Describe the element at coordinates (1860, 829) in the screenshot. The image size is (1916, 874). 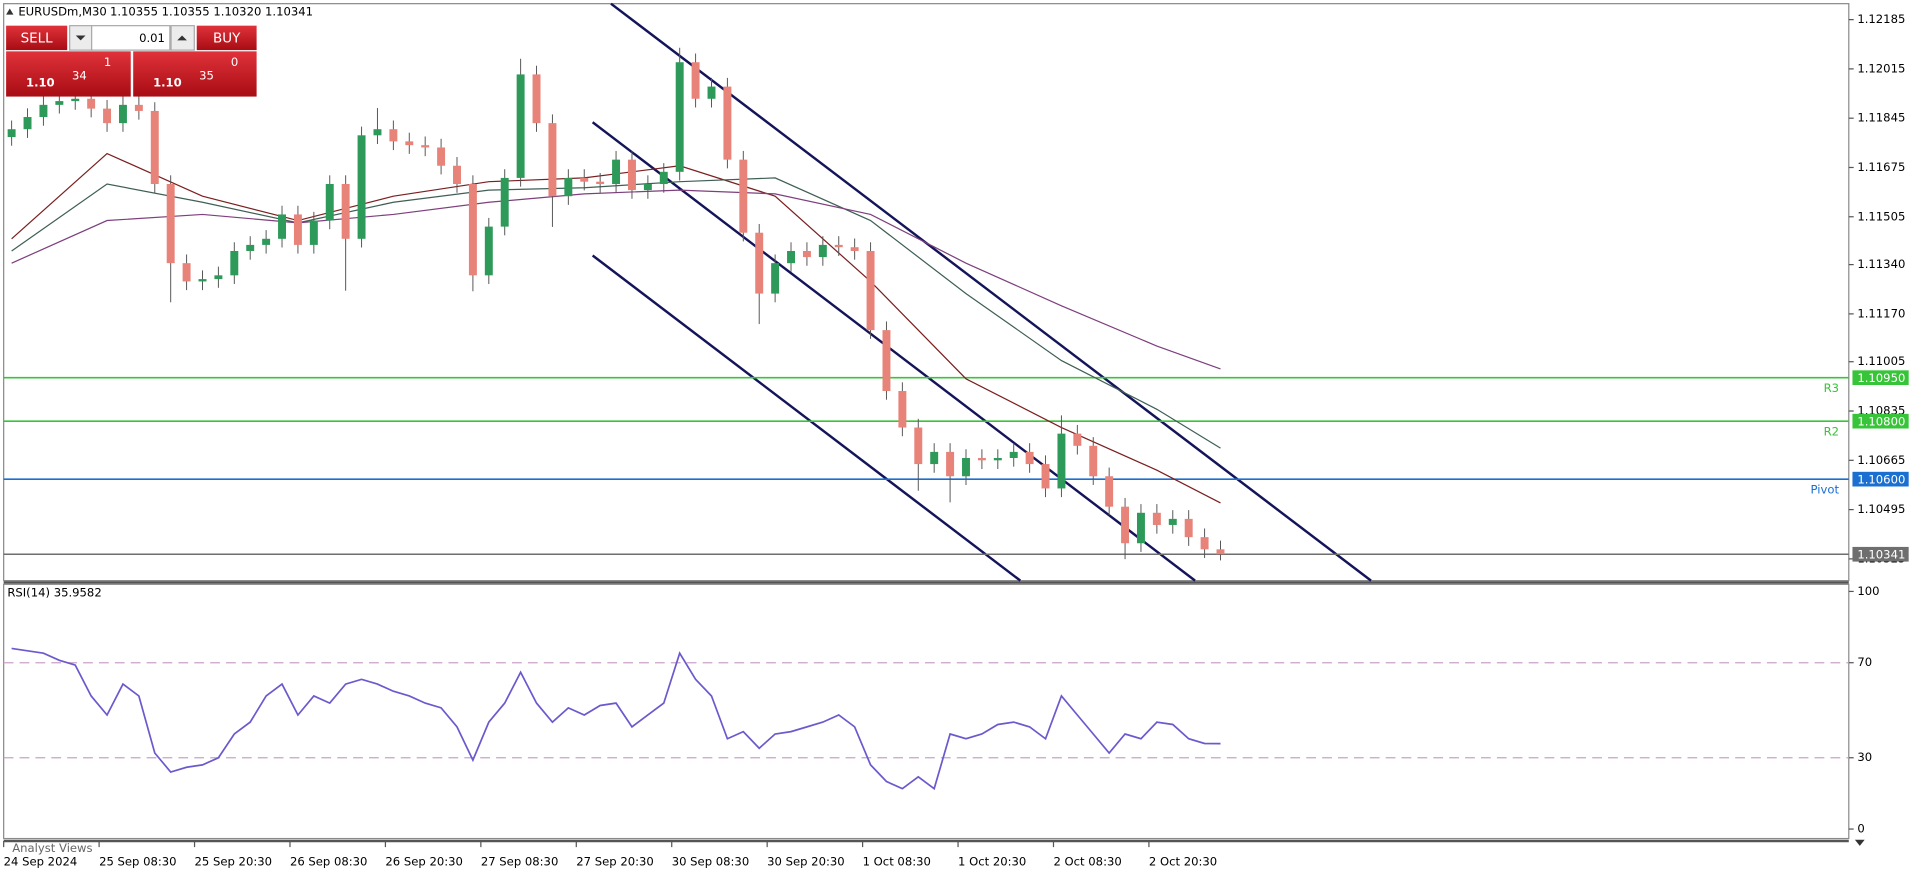
I see `y-tick-label: 0` at that location.